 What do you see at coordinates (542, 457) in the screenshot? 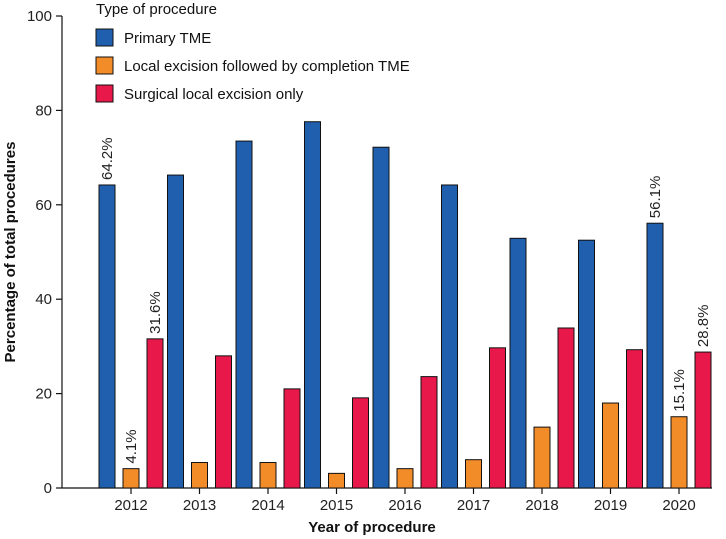
I see `bar-local-excision-followed-by-completion-tme-2018` at bounding box center [542, 457].